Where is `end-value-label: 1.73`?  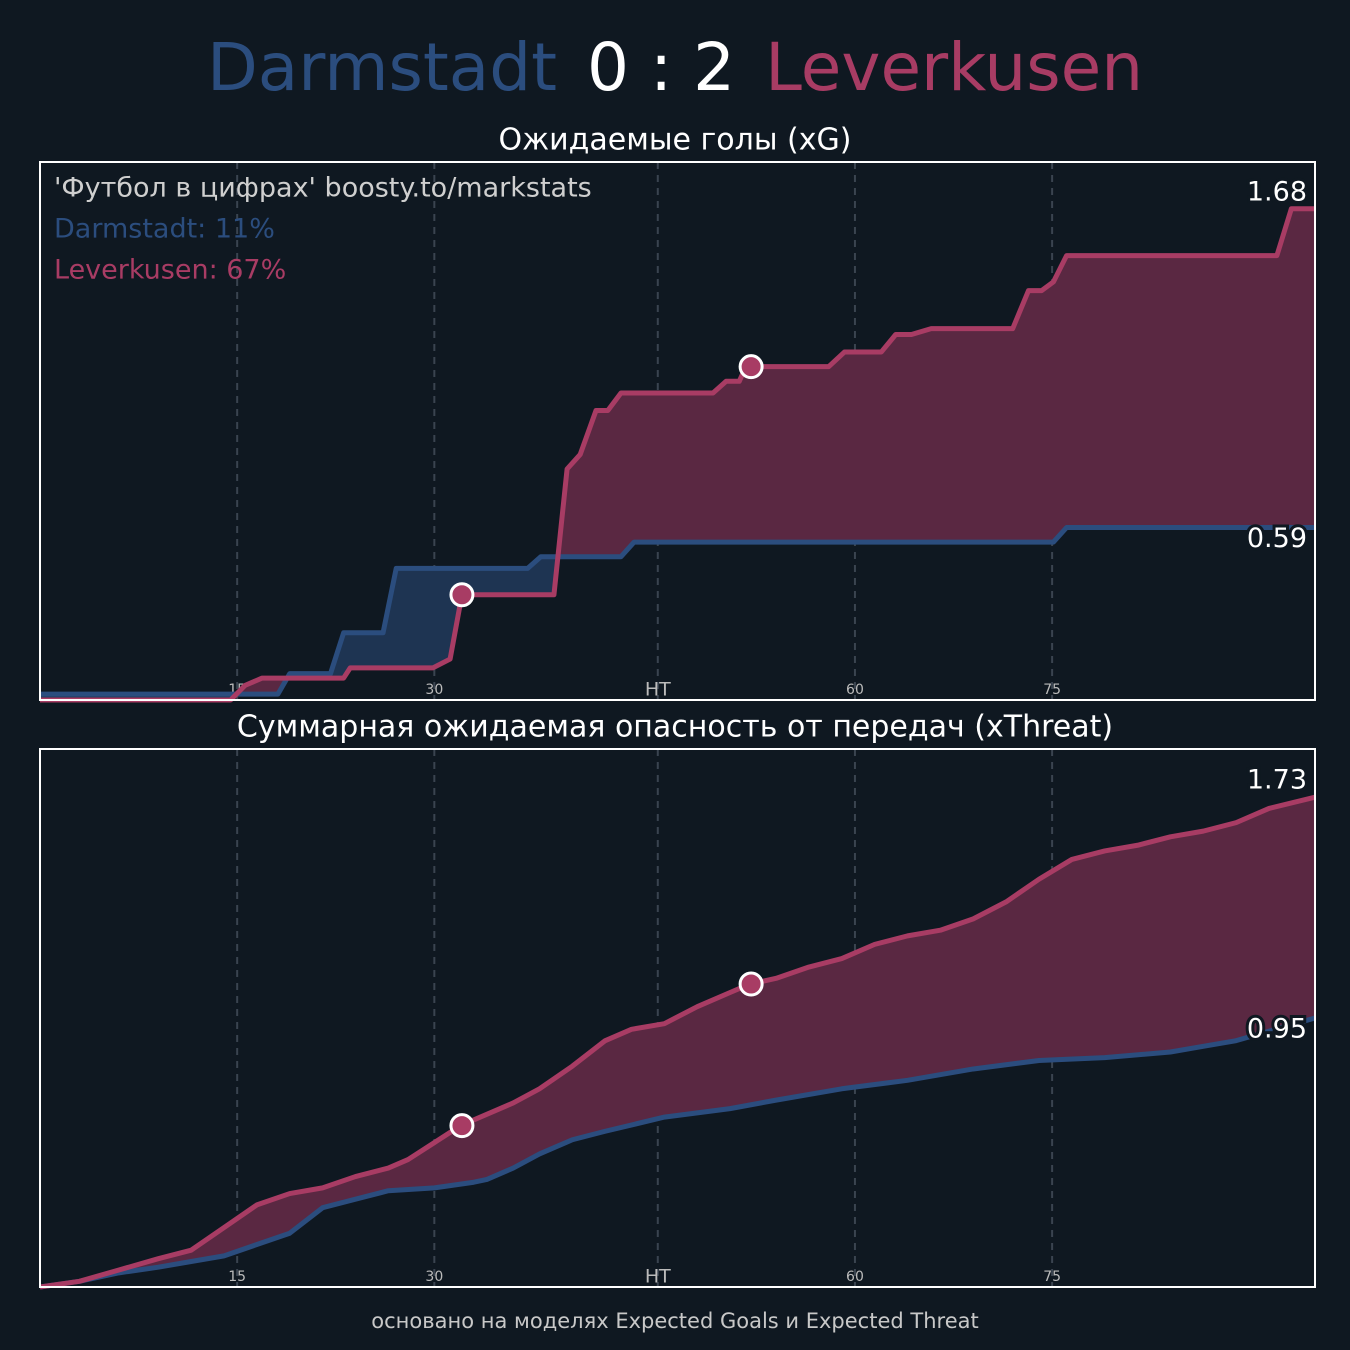
end-value-label: 1.73 is located at coordinates (1277, 780).